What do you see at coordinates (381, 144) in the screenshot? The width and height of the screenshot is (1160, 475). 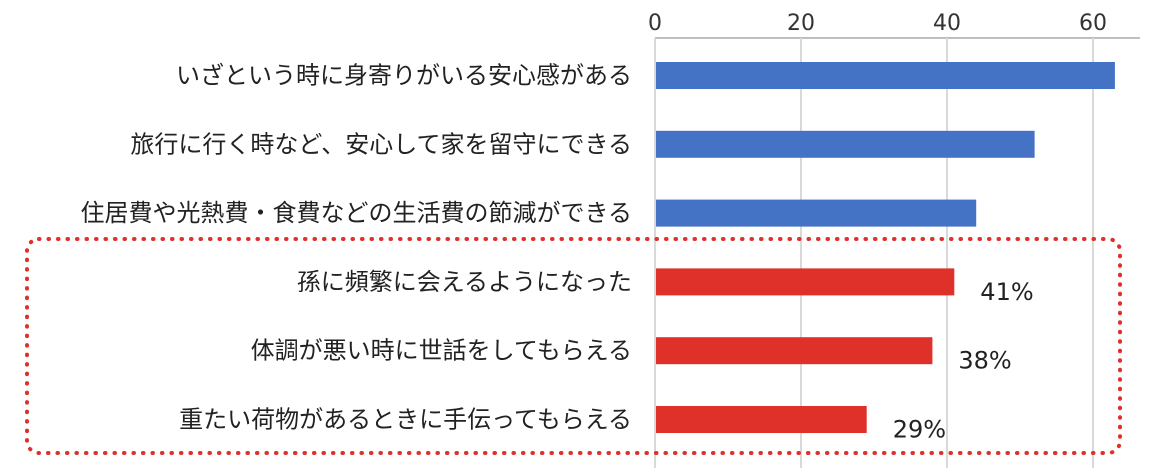 I see `category-label: 旅行に行く時など、安心して家を留守にできる` at bounding box center [381, 144].